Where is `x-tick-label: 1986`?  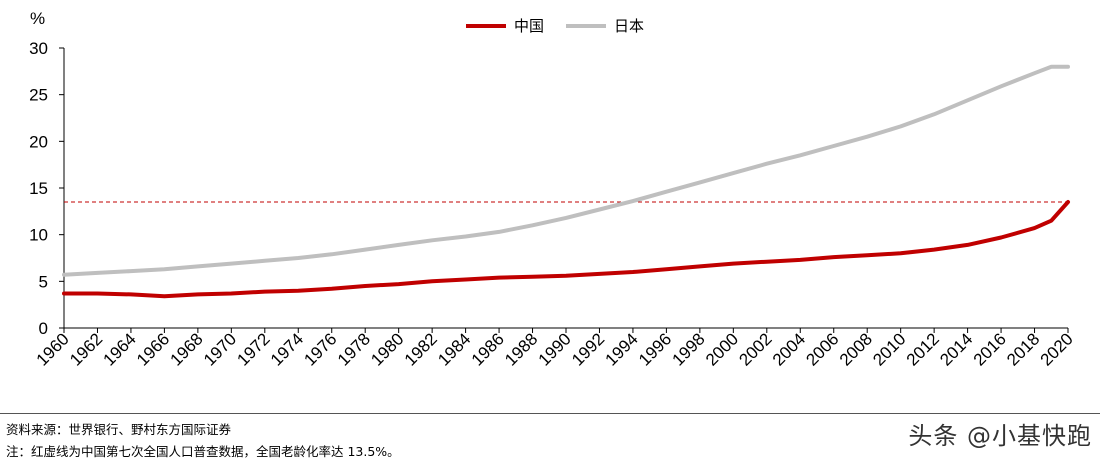 x-tick-label: 1986 is located at coordinates (488, 349).